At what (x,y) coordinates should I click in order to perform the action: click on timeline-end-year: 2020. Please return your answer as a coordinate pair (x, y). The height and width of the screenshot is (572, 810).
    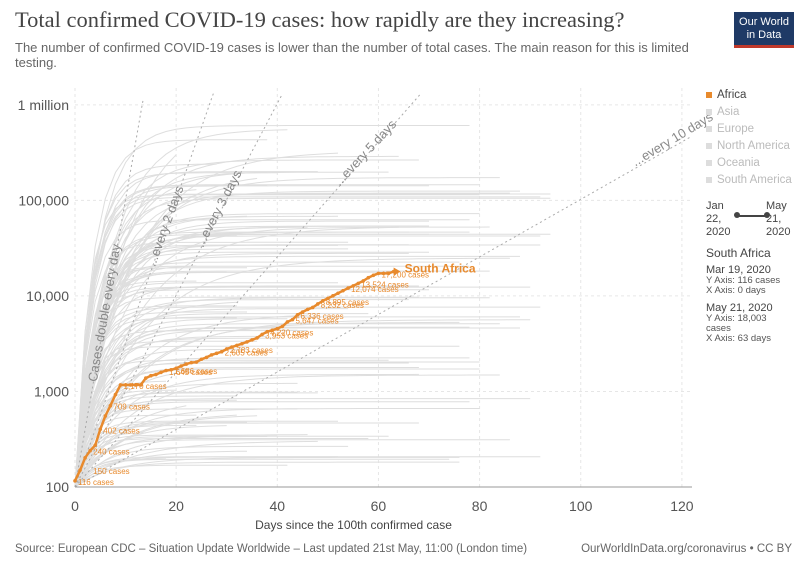
    Looking at the image, I should click on (778, 232).